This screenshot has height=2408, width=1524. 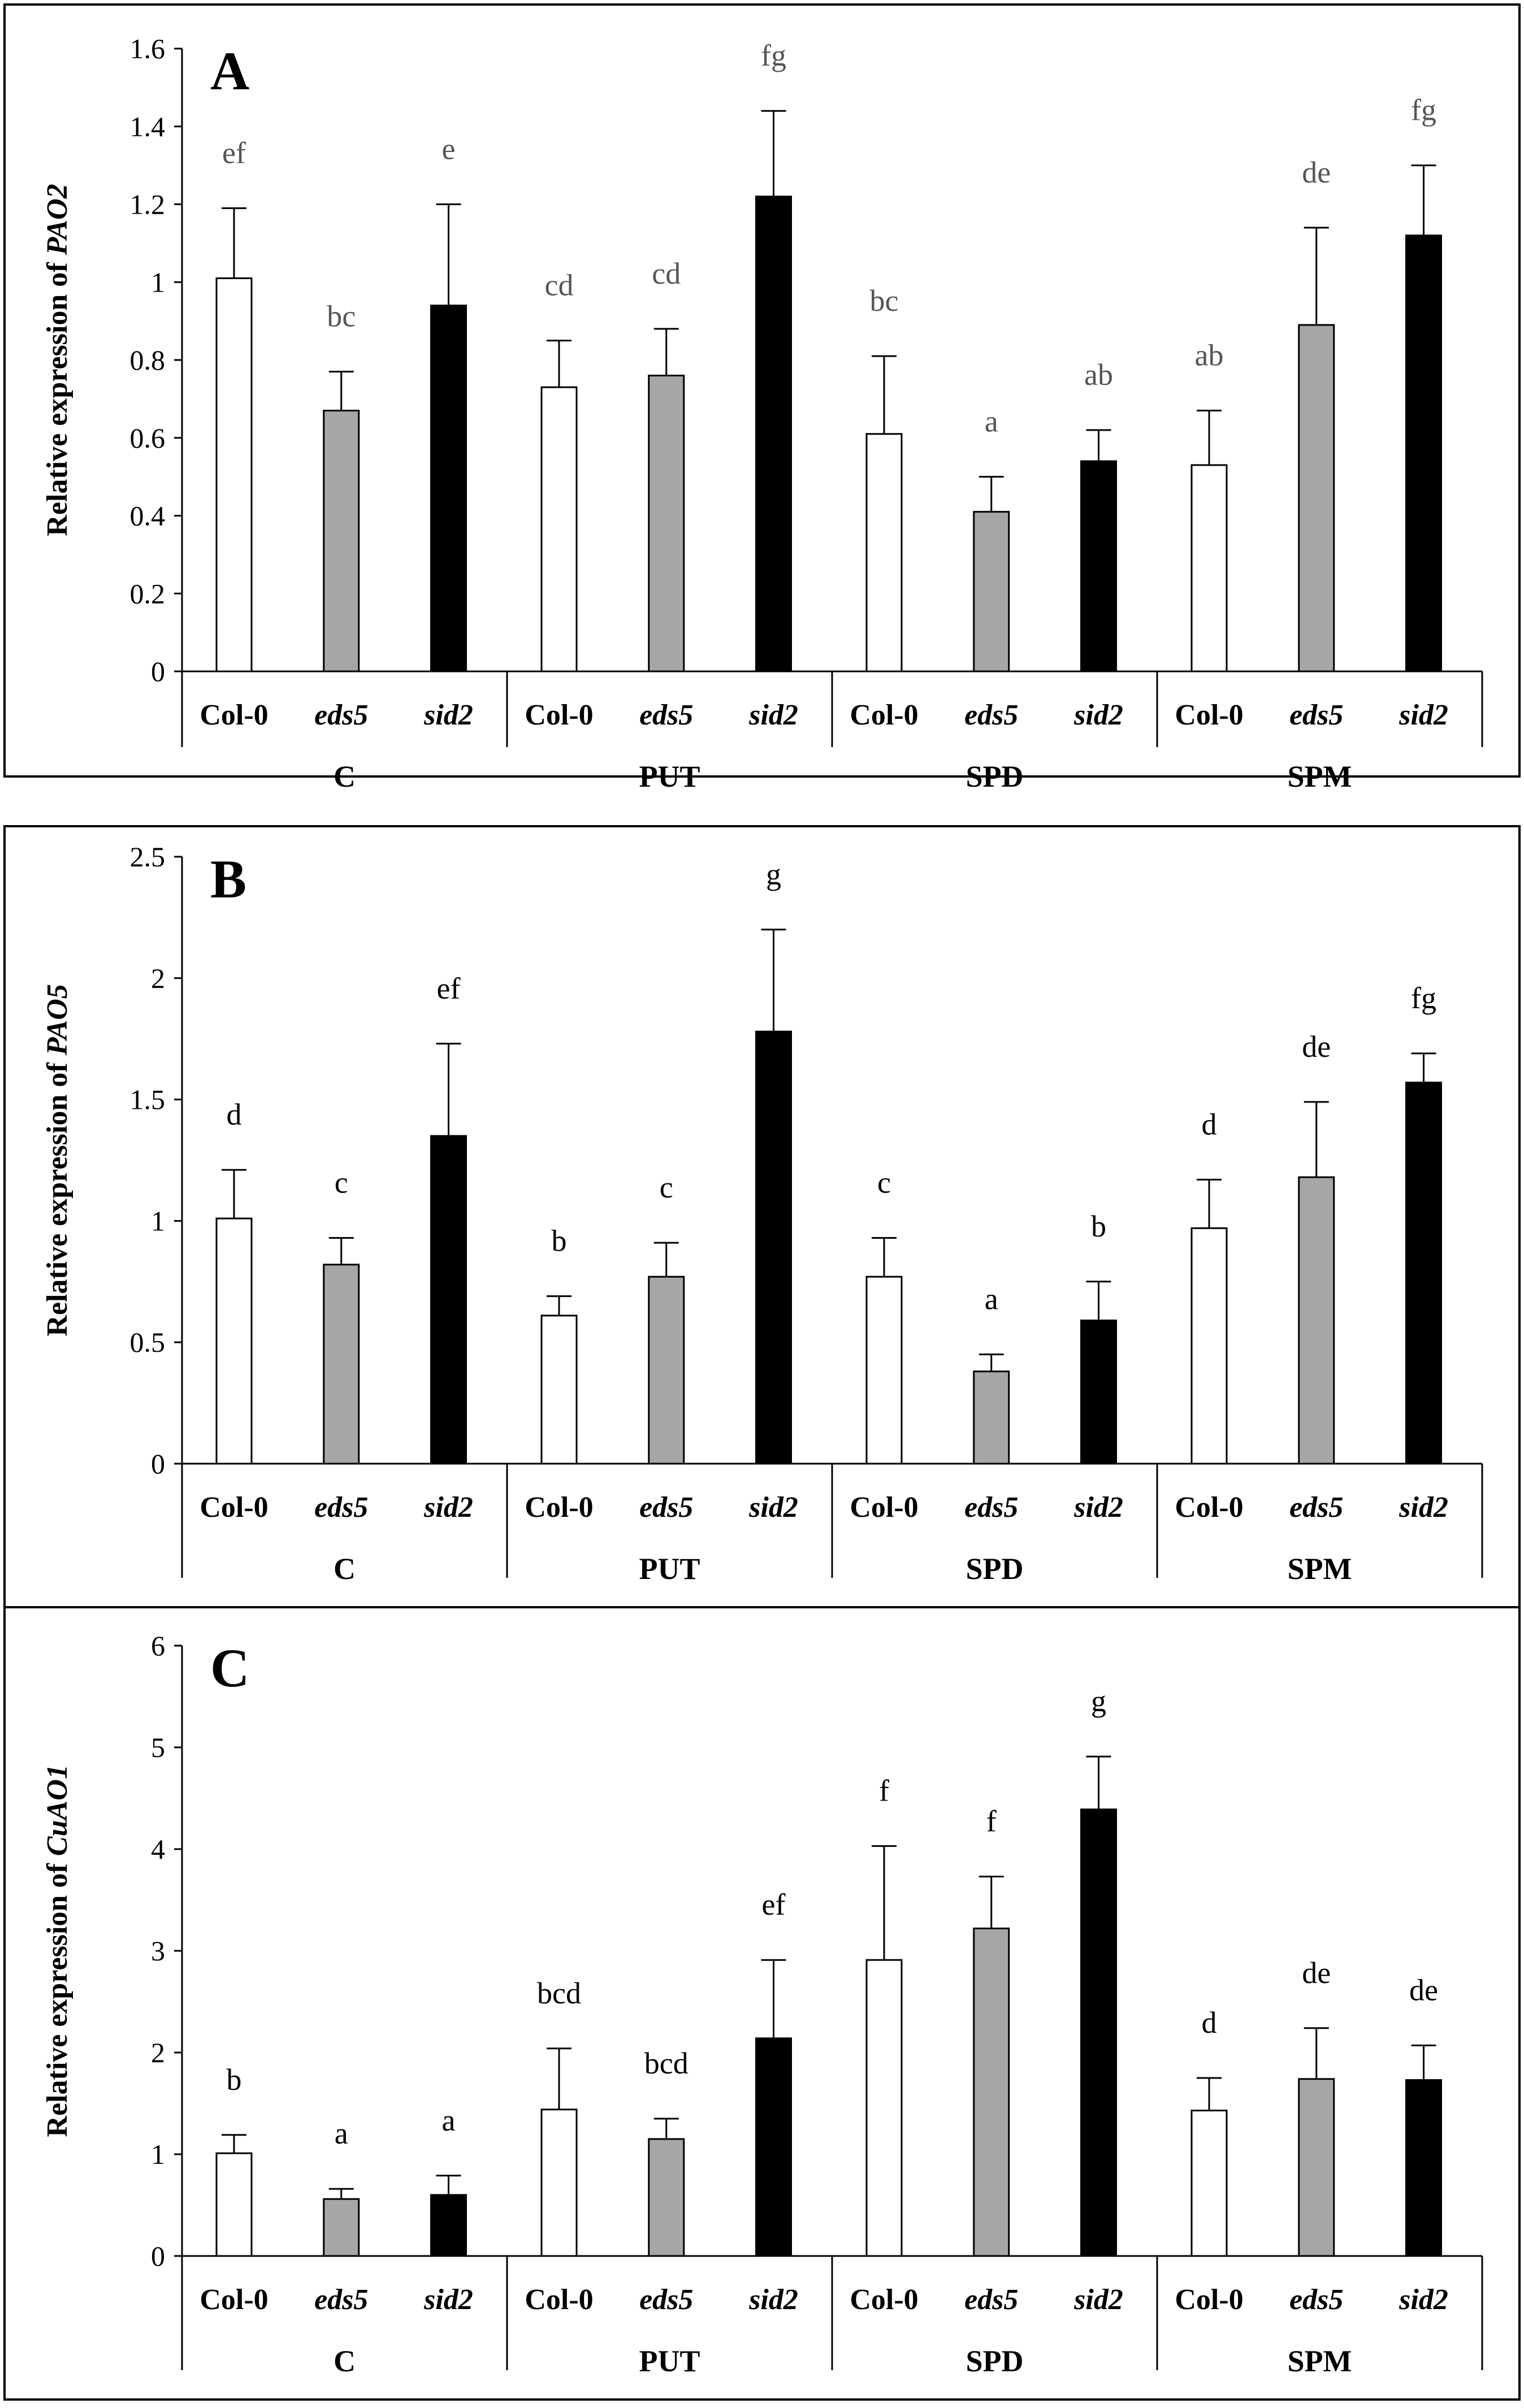 I want to click on significance-letter: f, so click(x=992, y=1821).